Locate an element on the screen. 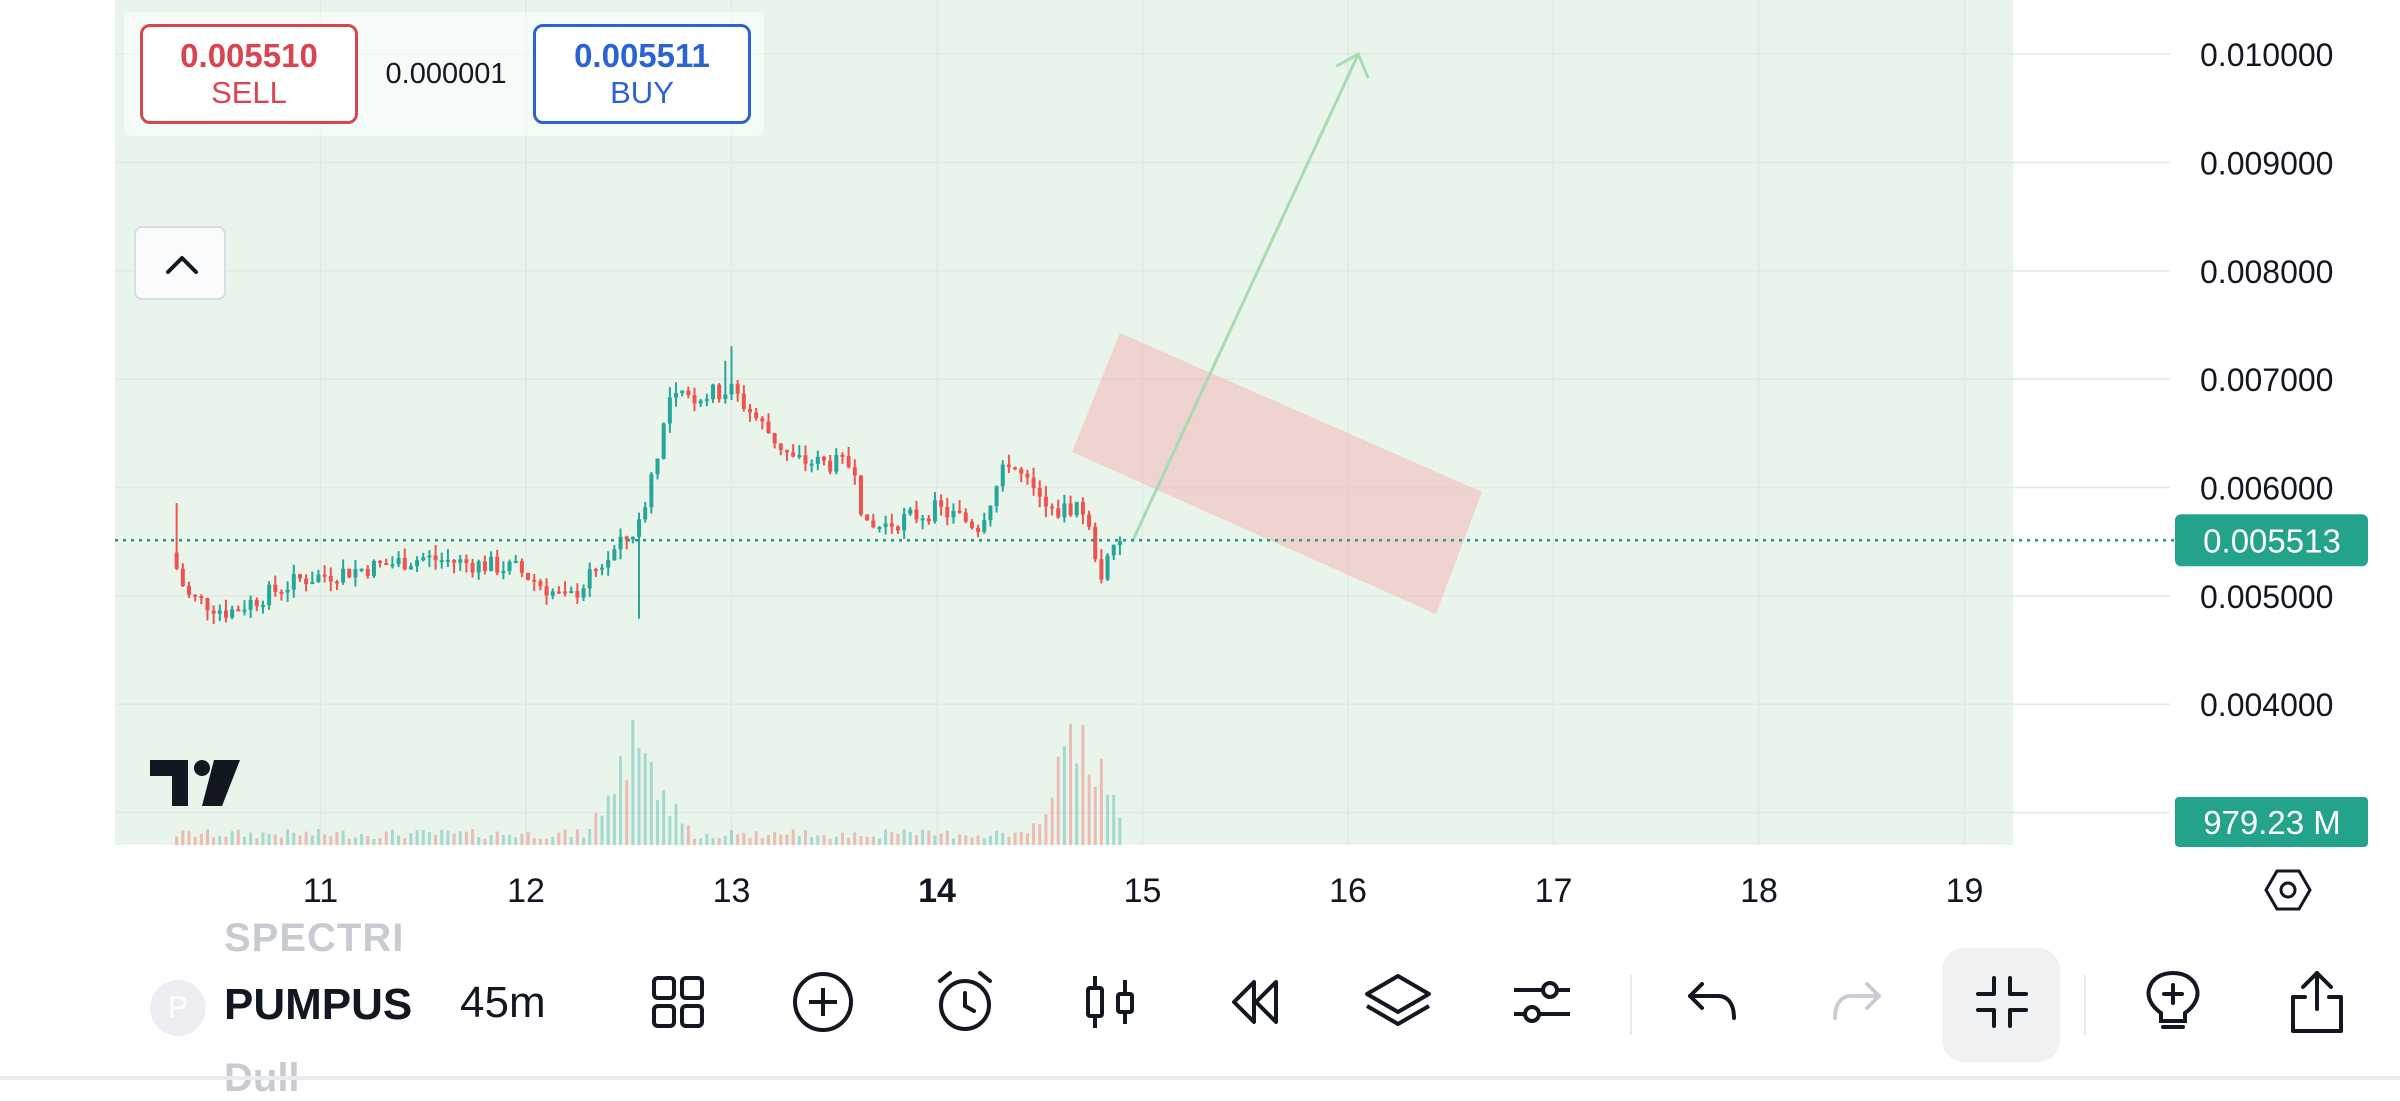 This screenshot has height=1101, width=2400. templates-button is located at coordinates (678, 1002).